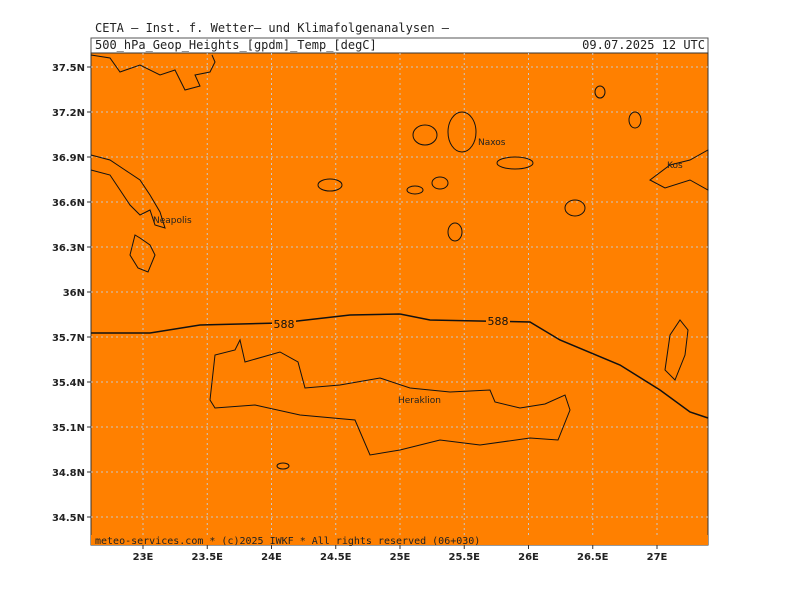 Image resolution: width=800 pixels, height=600 pixels. What do you see at coordinates (657, 557) in the screenshot?
I see `x-tick-label: 27E` at bounding box center [657, 557].